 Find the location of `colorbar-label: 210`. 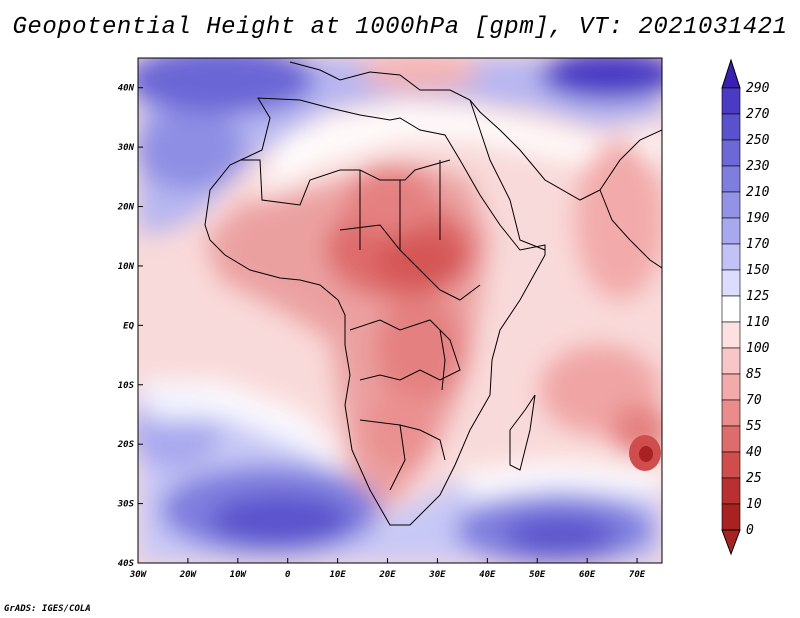

colorbar-label: 210 is located at coordinates (758, 192).